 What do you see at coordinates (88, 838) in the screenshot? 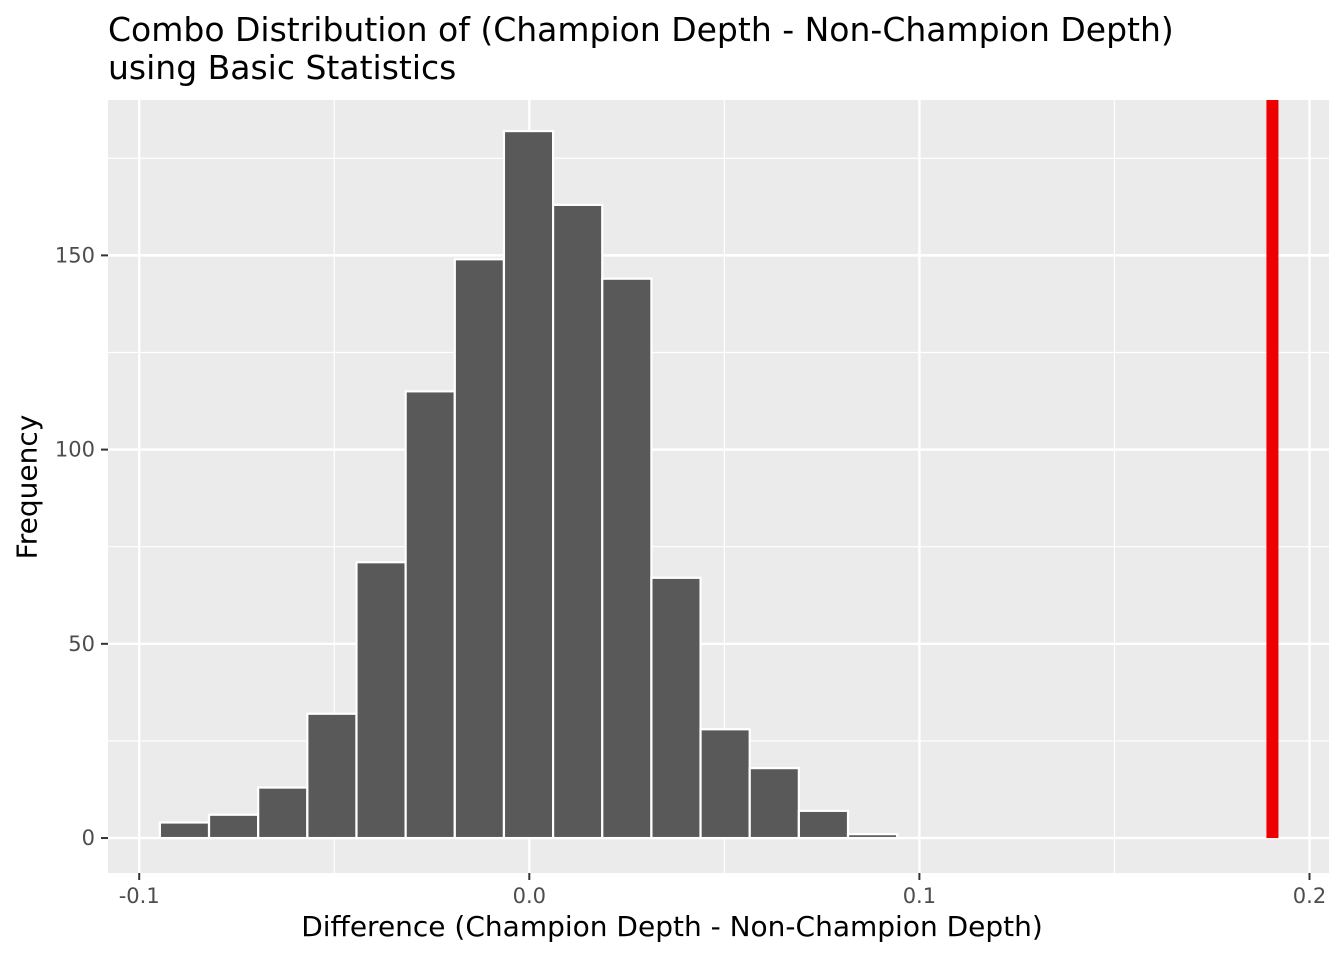
I see `y-tick-label: 0` at bounding box center [88, 838].